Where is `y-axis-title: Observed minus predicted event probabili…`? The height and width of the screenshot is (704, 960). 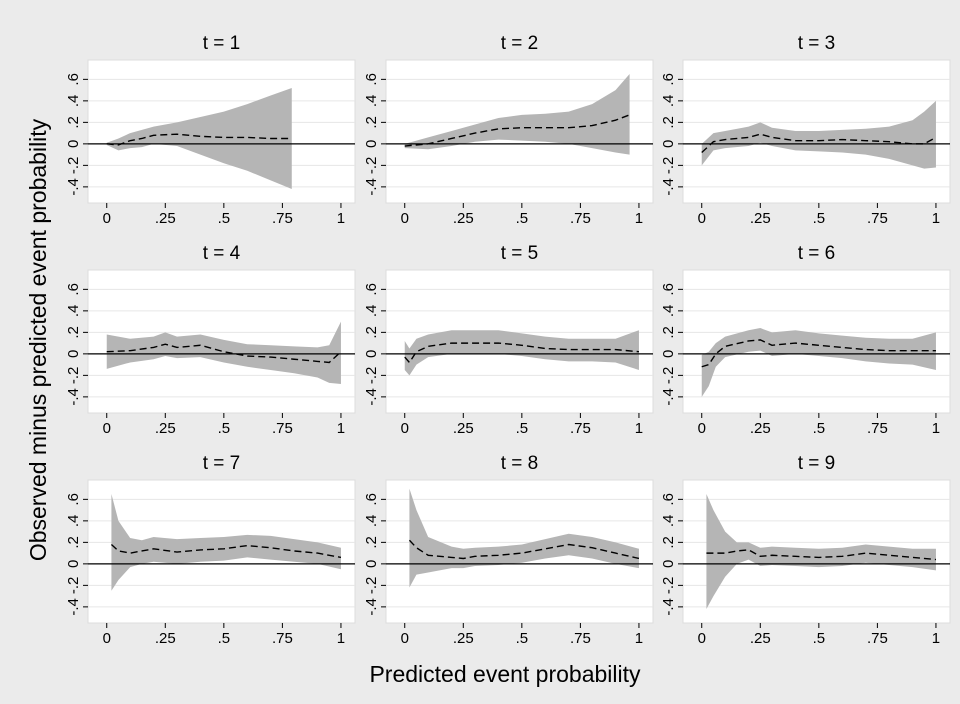 y-axis-title: Observed minus predicted event probabili… is located at coordinates (38, 339).